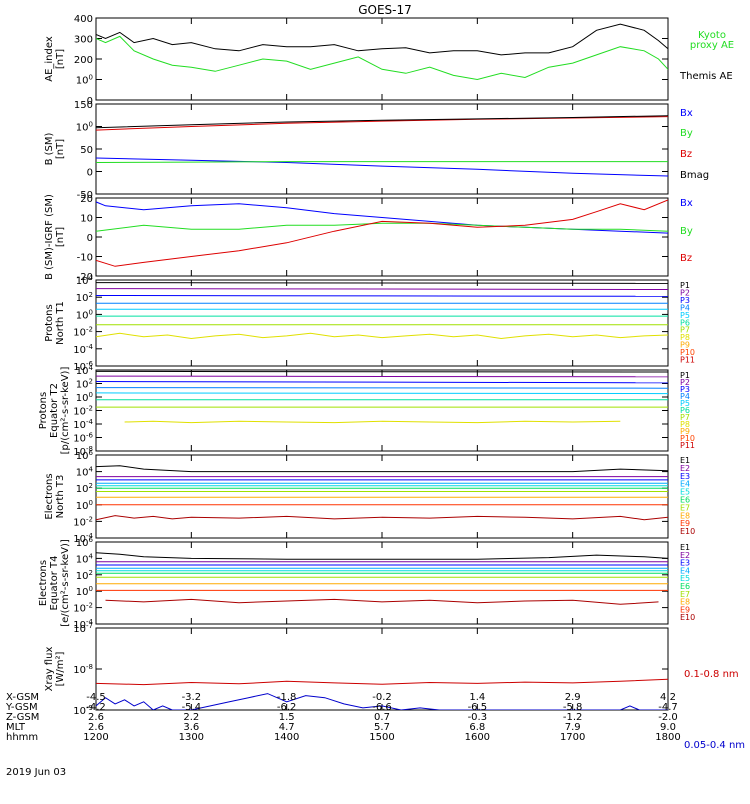 The width and height of the screenshot is (750, 804). What do you see at coordinates (192, 707) in the screenshot?
I see `ephemeris-value: -5.4` at bounding box center [192, 707].